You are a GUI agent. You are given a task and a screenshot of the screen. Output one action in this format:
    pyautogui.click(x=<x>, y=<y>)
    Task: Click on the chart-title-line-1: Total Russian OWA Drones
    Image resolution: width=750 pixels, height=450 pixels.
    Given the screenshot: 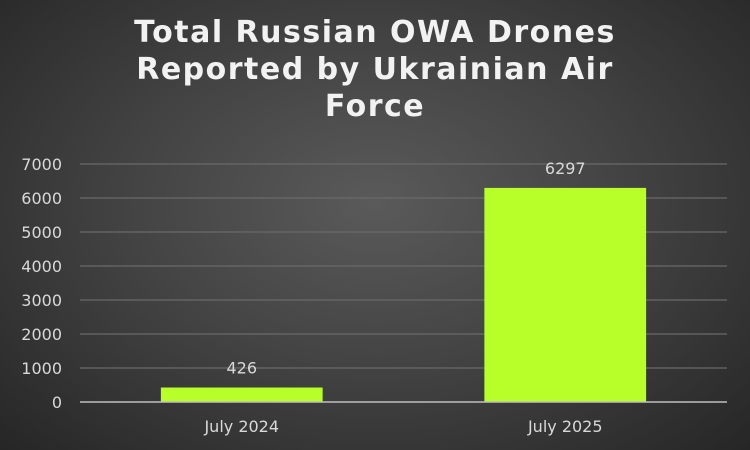 What is the action you would take?
    pyautogui.click(x=375, y=32)
    